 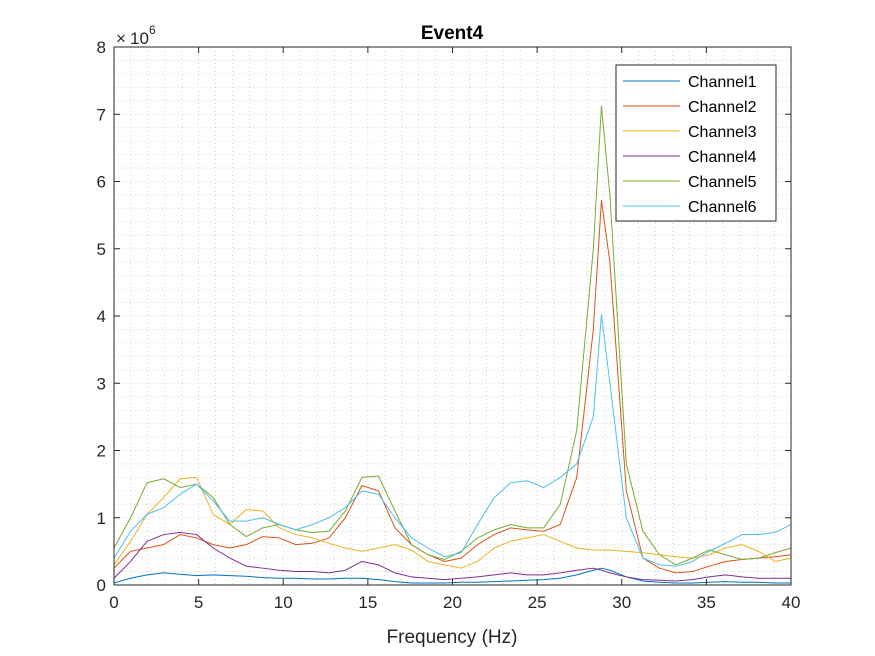 I want to click on x-tick-label: 35, so click(x=706, y=602).